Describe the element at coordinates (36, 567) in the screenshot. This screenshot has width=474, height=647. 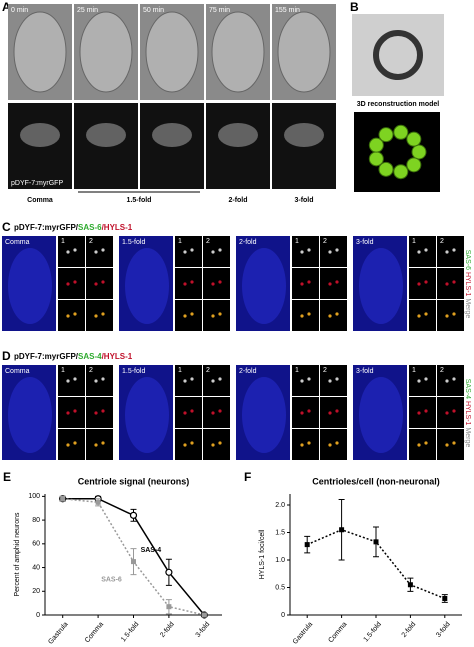
I see `y-tick-label: 40` at that location.